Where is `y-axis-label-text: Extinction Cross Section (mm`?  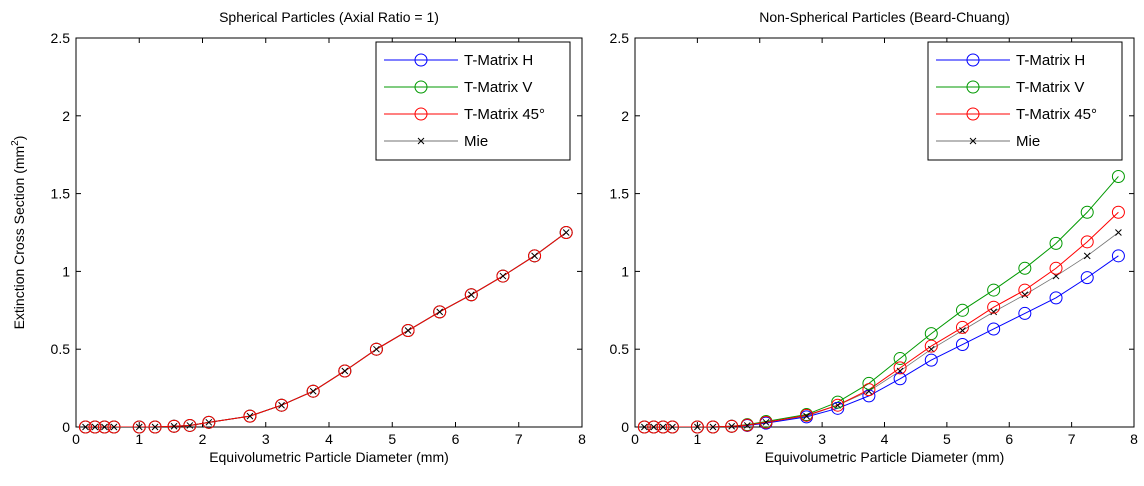
y-axis-label-text: Extinction Cross Section (mm is located at coordinates (19, 238).